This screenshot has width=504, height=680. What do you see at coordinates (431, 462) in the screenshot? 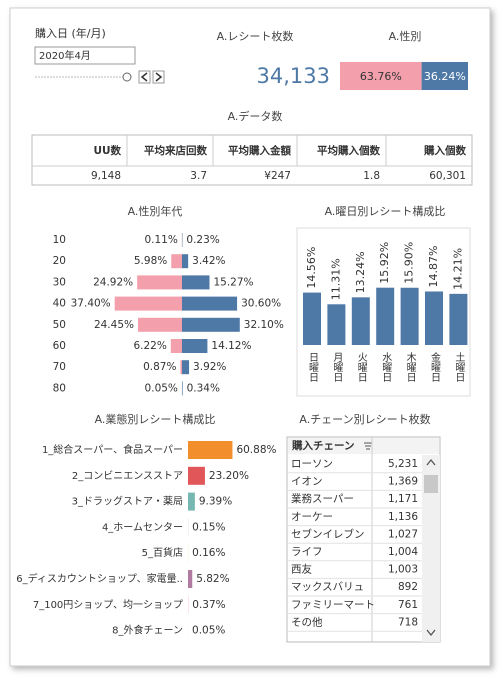
I see `scroll-up` at bounding box center [431, 462].